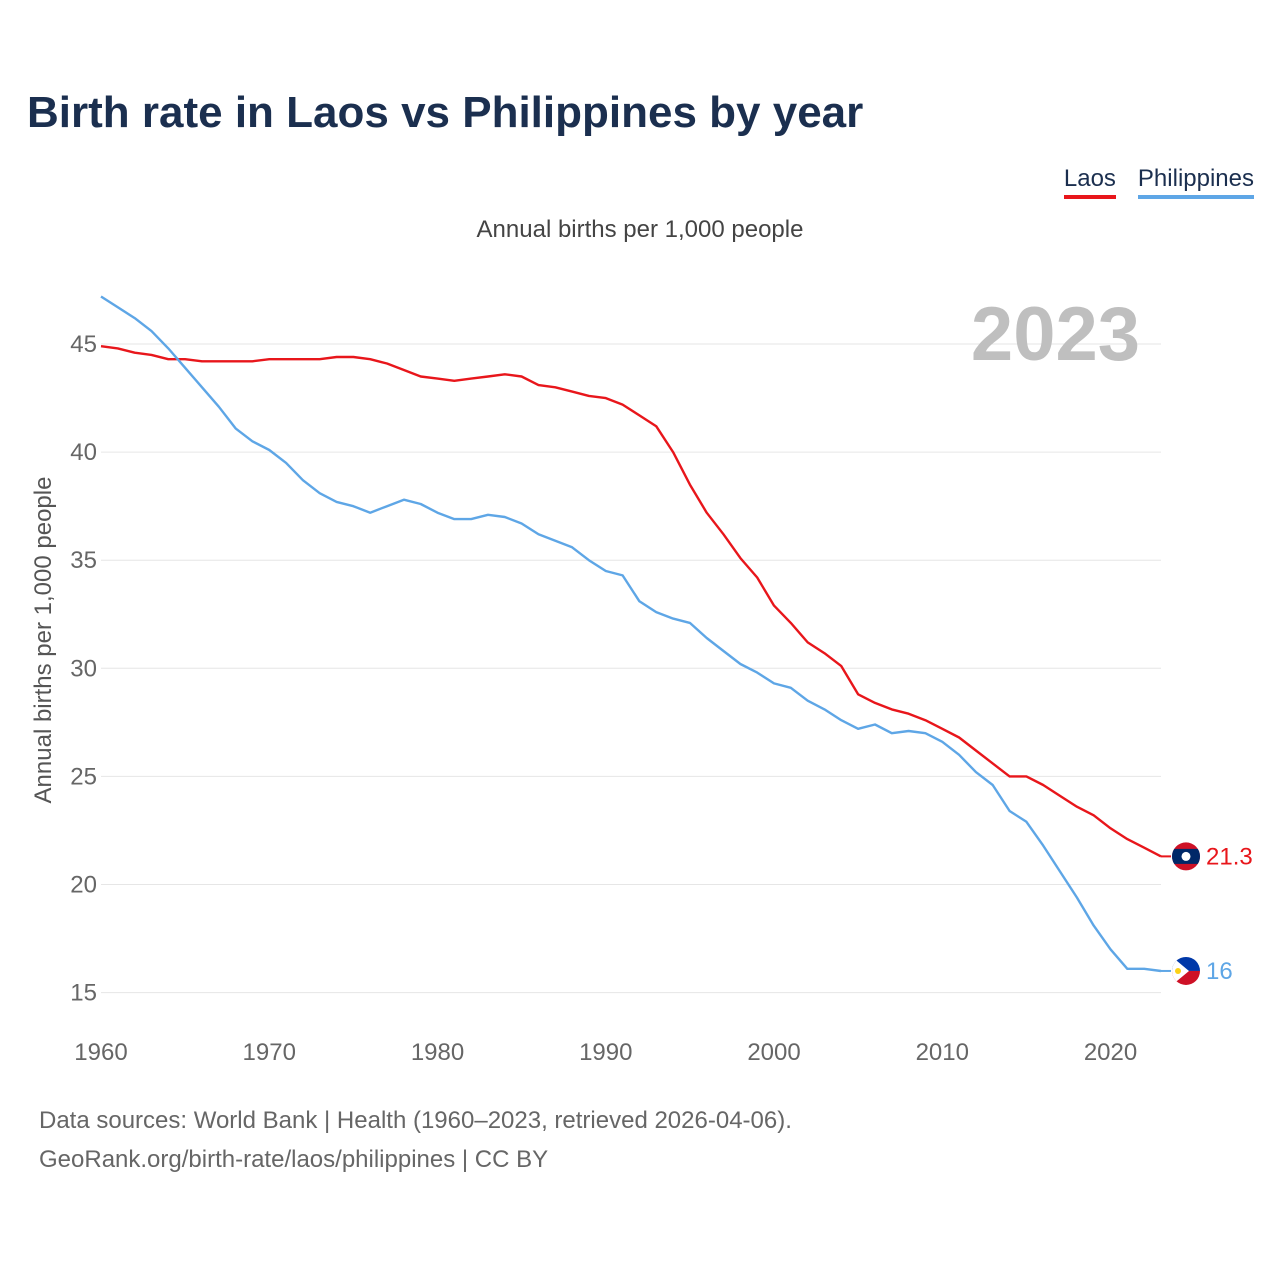 Image resolution: width=1280 pixels, height=1280 pixels. What do you see at coordinates (437, 1052) in the screenshot?
I see `x-tick-label: 1980` at bounding box center [437, 1052].